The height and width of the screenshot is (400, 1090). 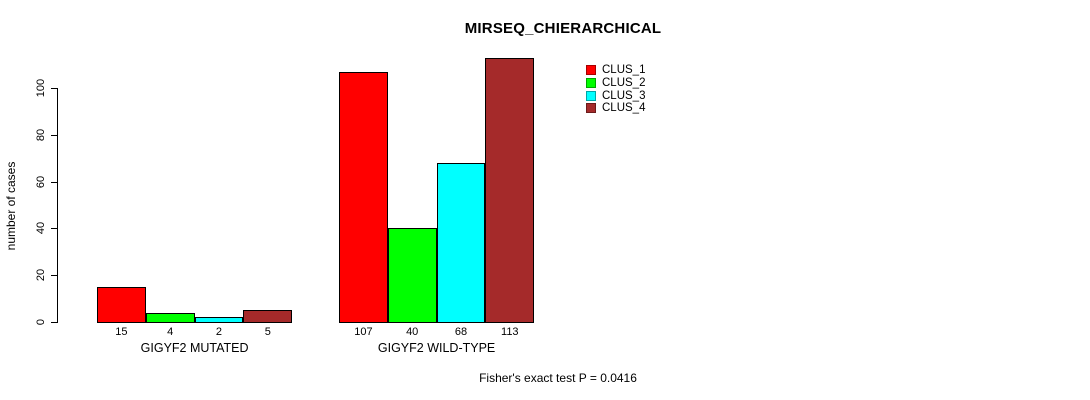 What do you see at coordinates (461, 242) in the screenshot?
I see `bar-clus_3-wild-type` at bounding box center [461, 242].